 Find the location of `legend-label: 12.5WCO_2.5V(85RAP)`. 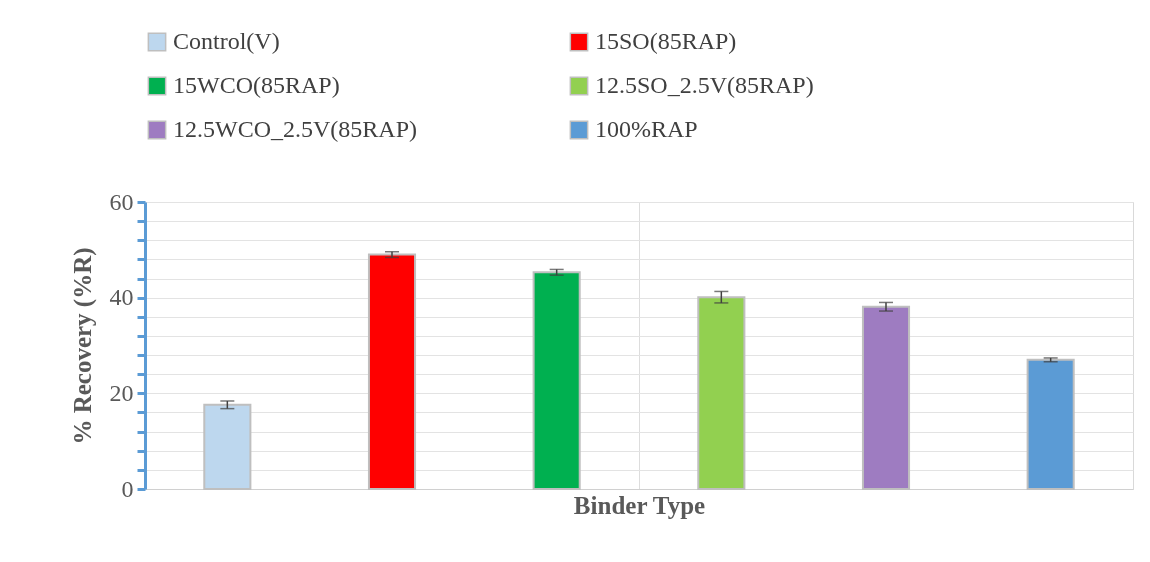

legend-label: 12.5WCO_2.5V(85RAP) is located at coordinates (295, 129).